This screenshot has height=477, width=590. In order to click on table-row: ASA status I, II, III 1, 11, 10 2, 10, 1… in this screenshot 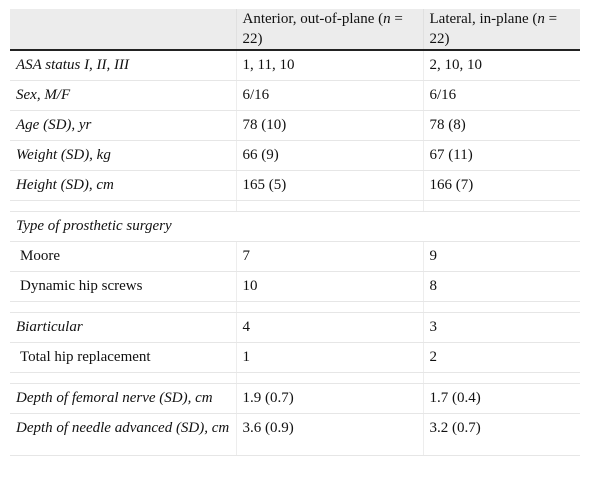, I will do `click(295, 65)`.